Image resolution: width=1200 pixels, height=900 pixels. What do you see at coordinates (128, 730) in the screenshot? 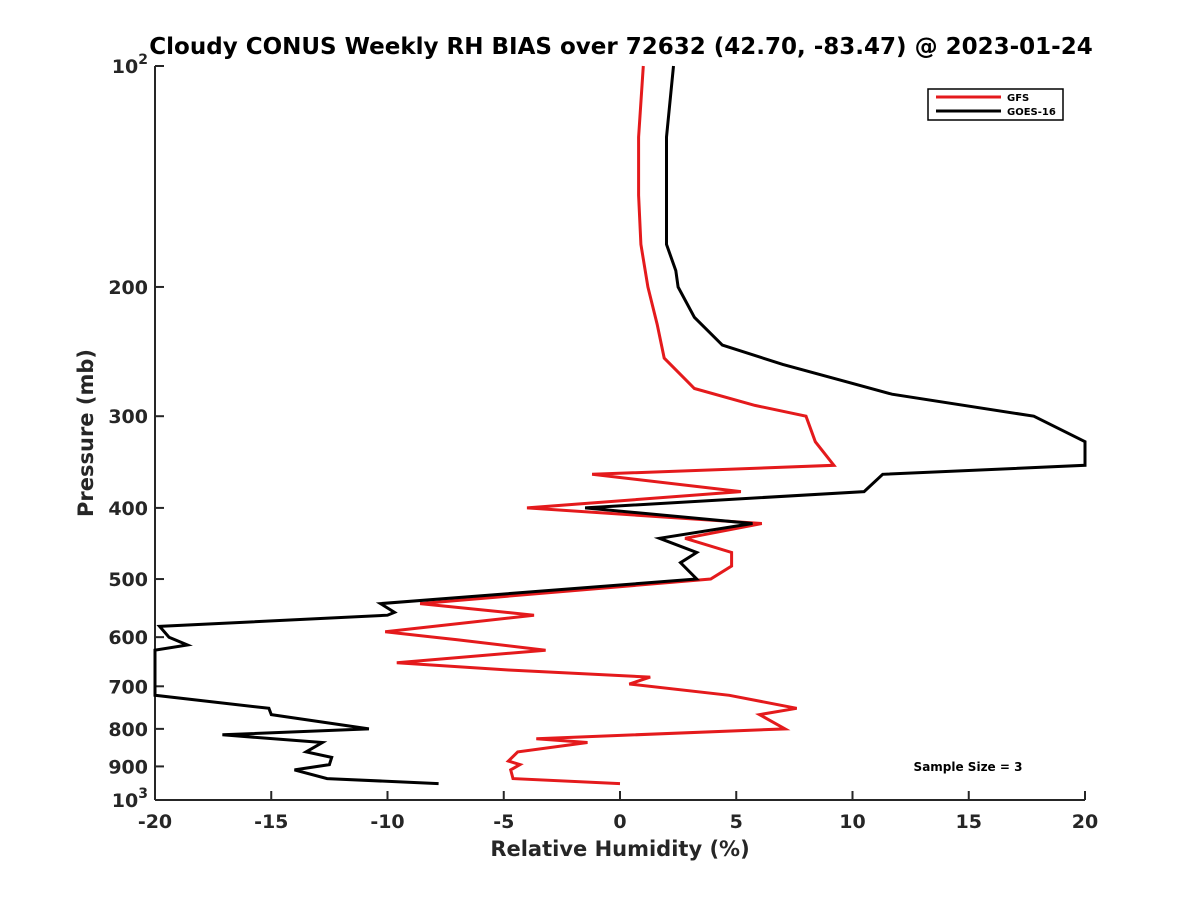
I see `y-tick-label: 800` at bounding box center [128, 730].